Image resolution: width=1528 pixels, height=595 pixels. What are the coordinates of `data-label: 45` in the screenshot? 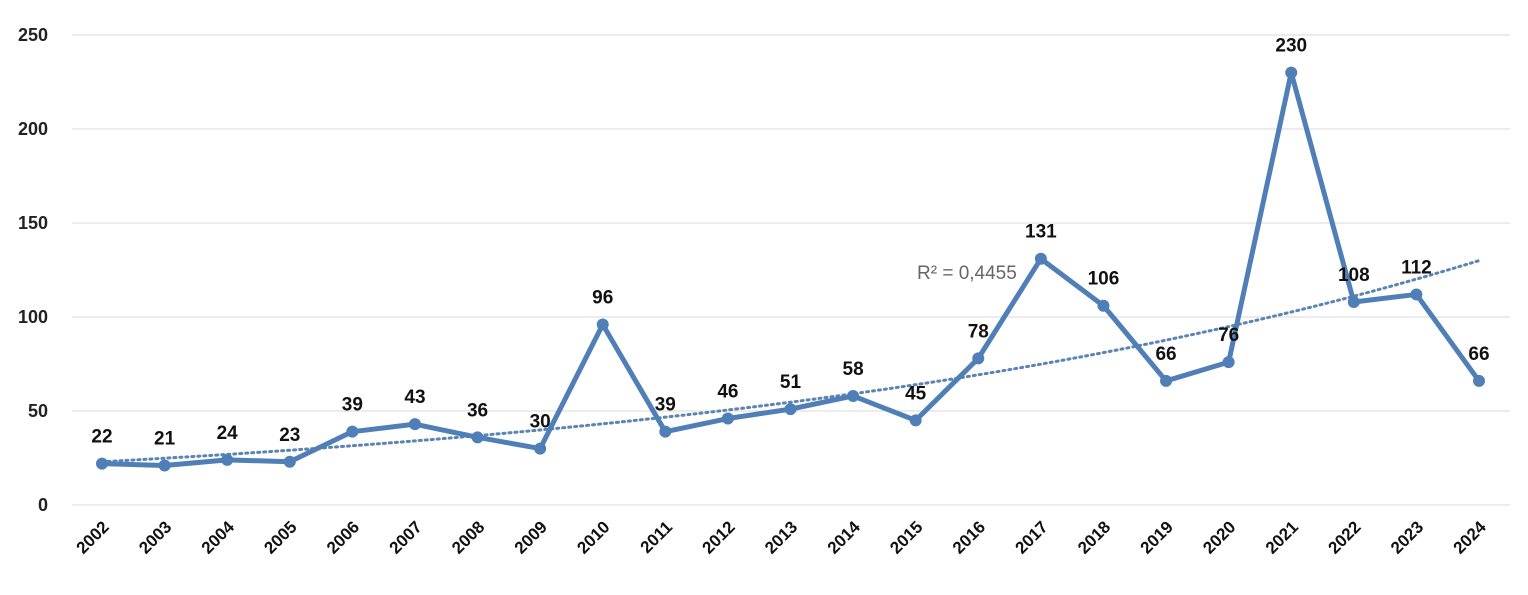 It's located at (916, 393).